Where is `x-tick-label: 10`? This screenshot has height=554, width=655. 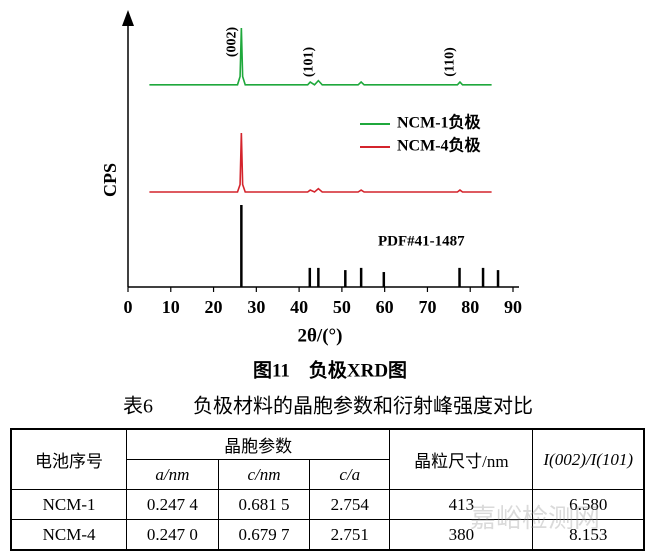 x-tick-label: 10 is located at coordinates (171, 307).